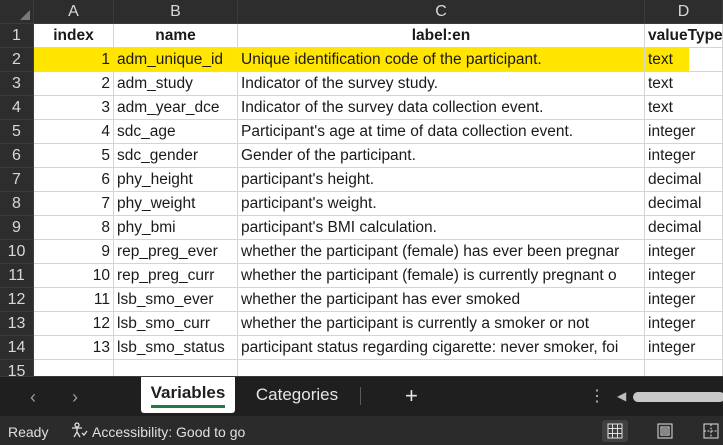 The width and height of the screenshot is (723, 445). Describe the element at coordinates (74, 204) in the screenshot. I see `cell-a: 7` at that location.